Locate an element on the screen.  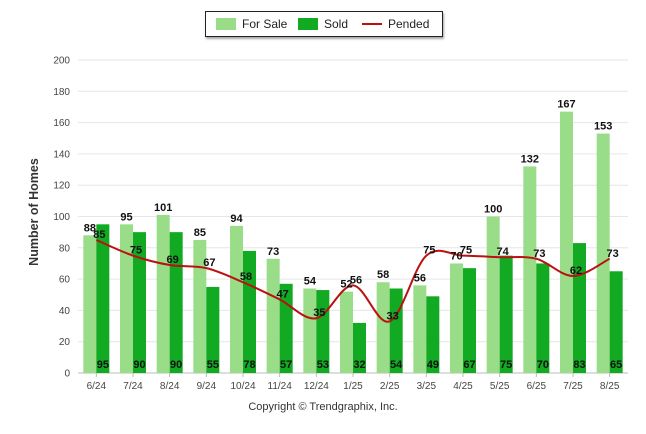
data-label-pended: 58 is located at coordinates (246, 277).